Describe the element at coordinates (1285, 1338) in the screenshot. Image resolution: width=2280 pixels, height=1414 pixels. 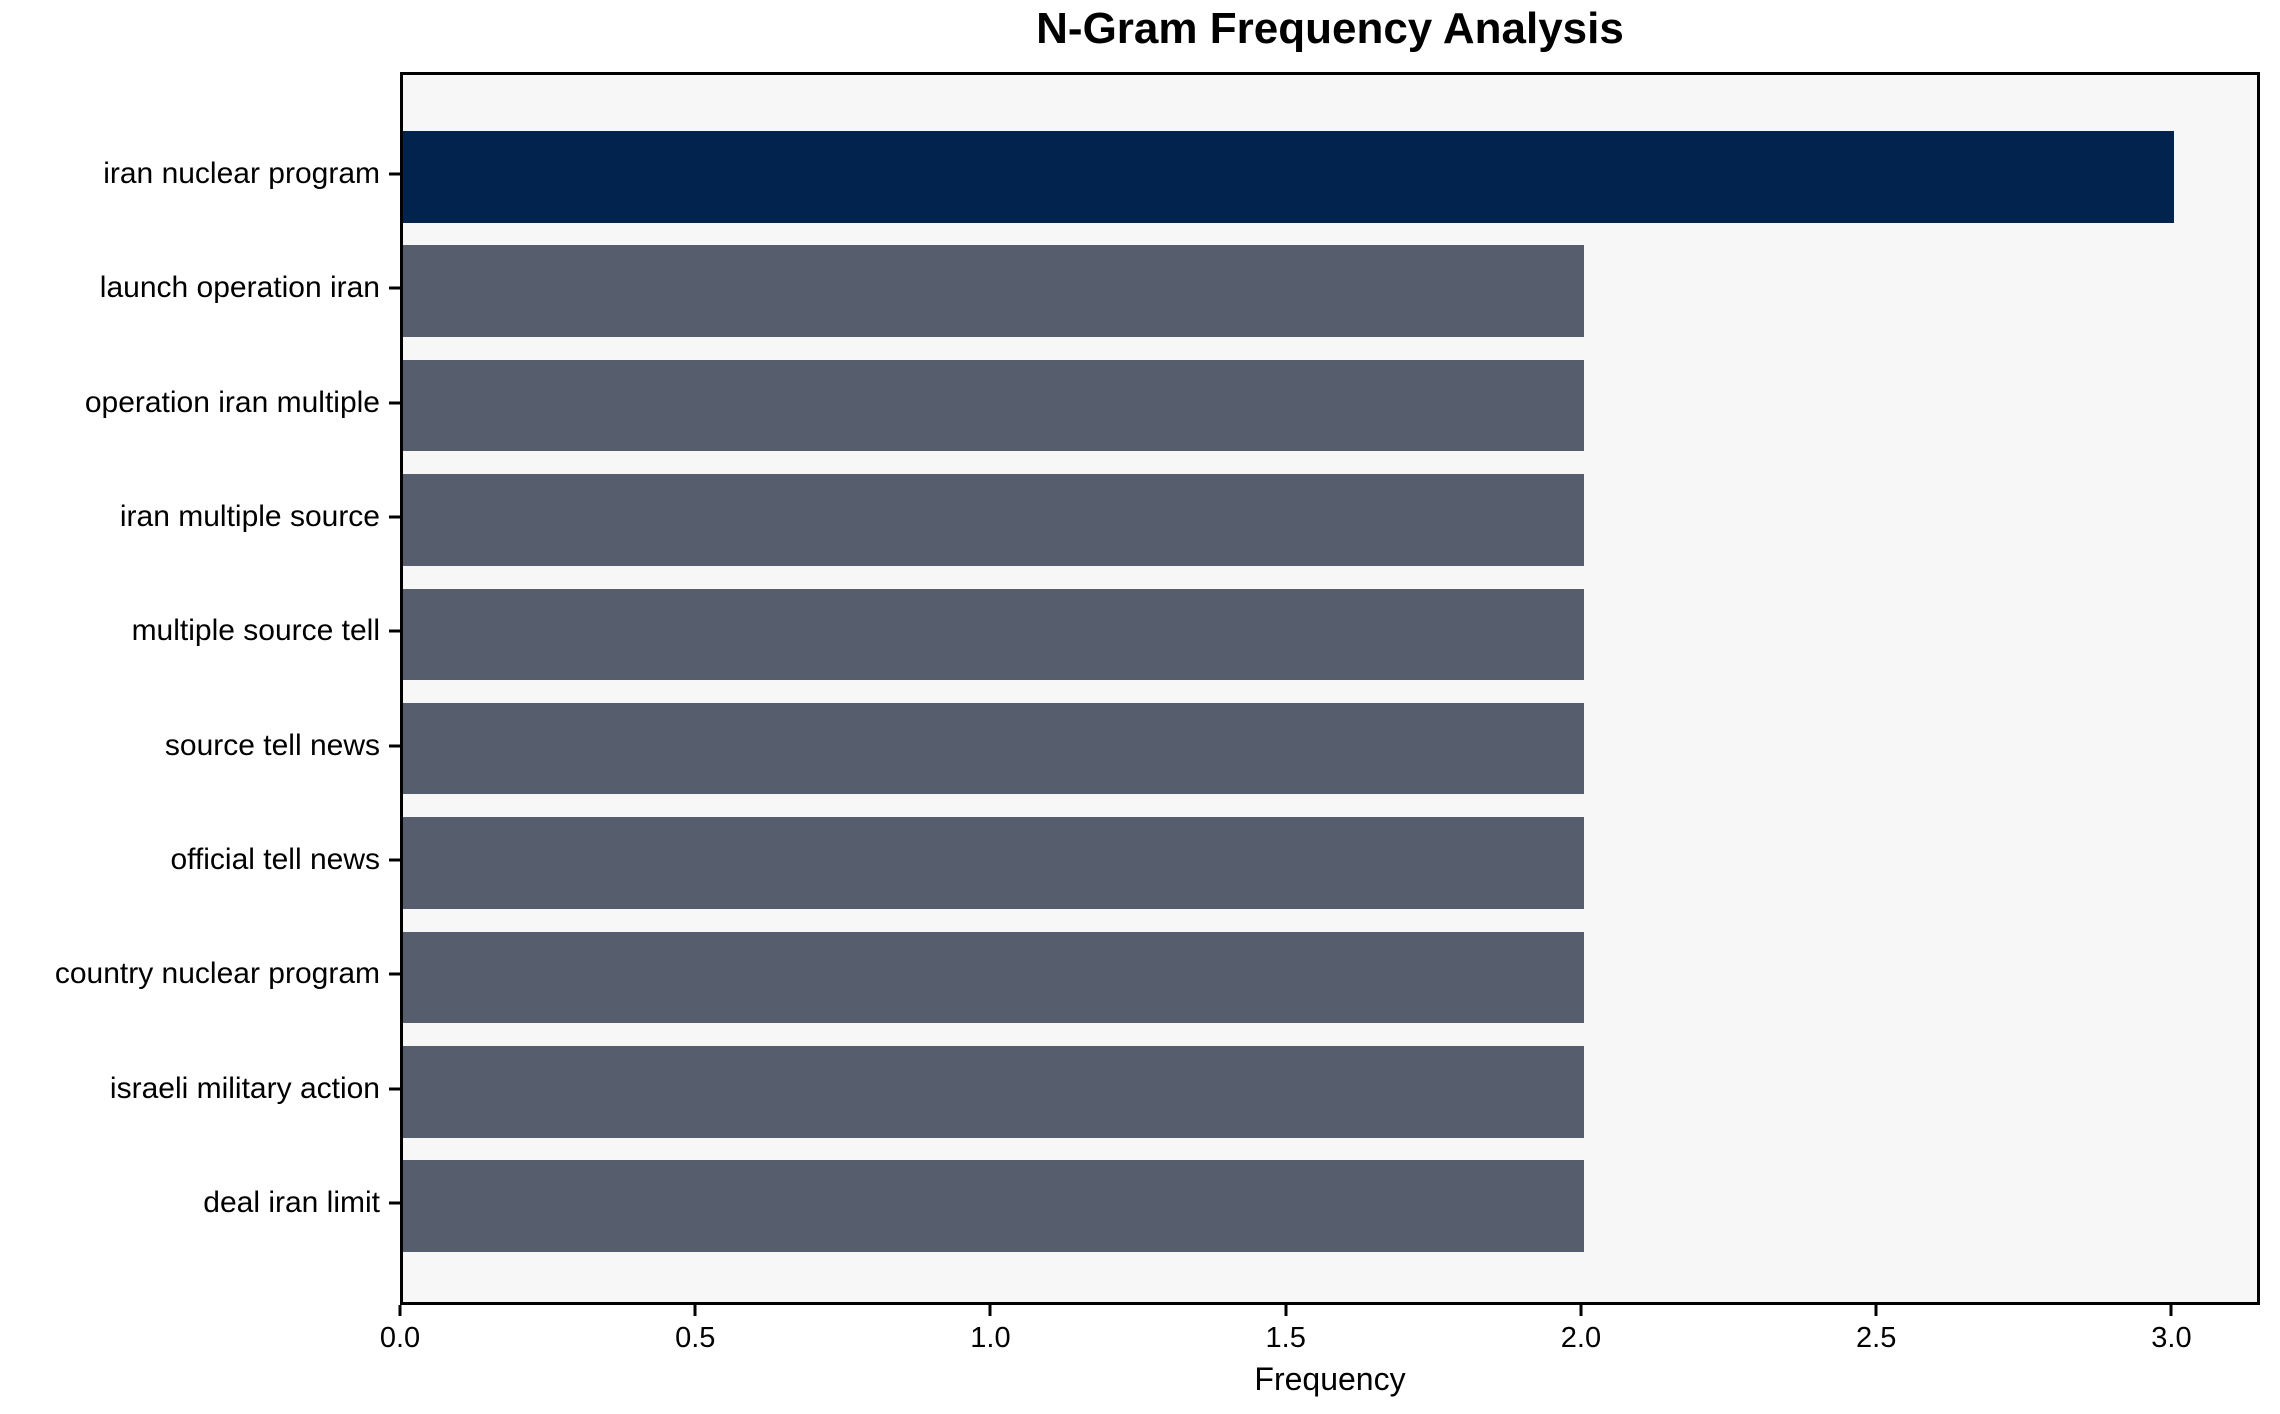
I see `x-tick-label-1.5: 1.5` at that location.